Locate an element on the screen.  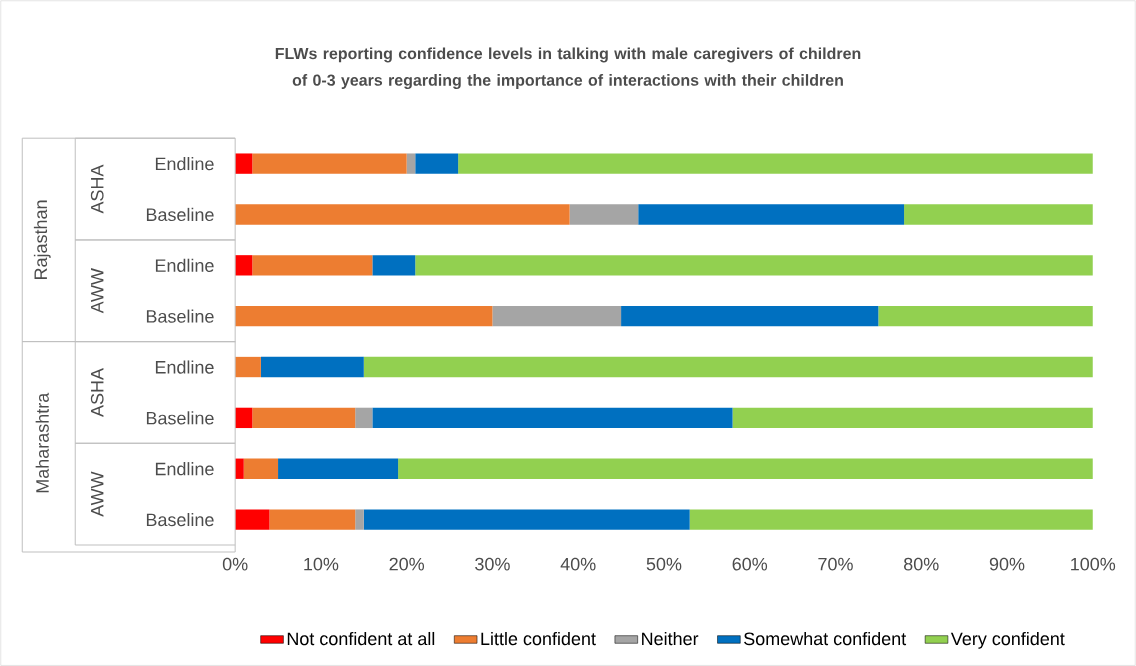
legend-label: Somewhat confident is located at coordinates (825, 638).